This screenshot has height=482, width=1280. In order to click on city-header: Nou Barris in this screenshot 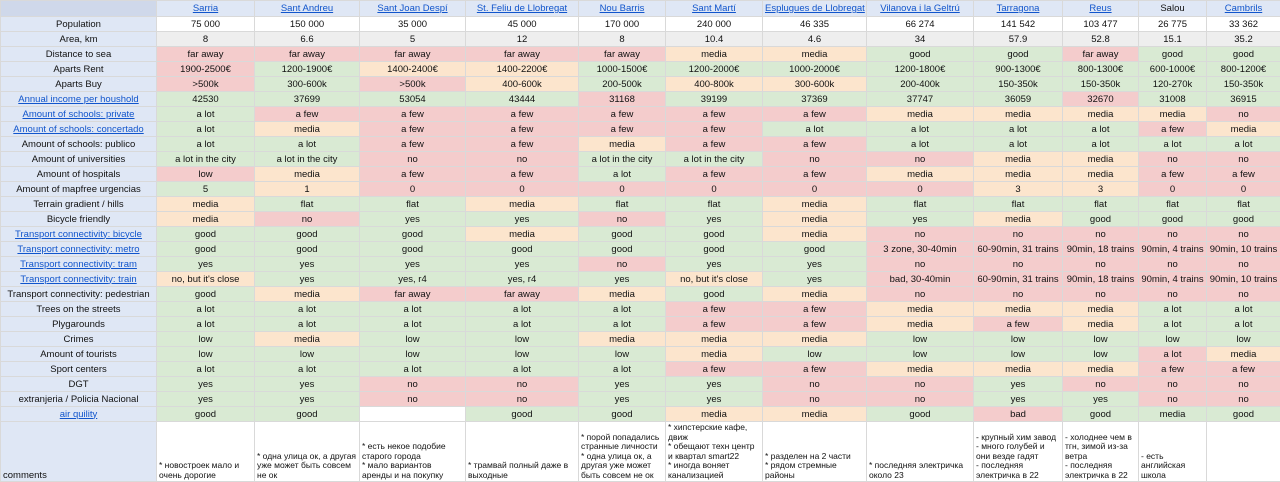, I will do `click(622, 9)`.